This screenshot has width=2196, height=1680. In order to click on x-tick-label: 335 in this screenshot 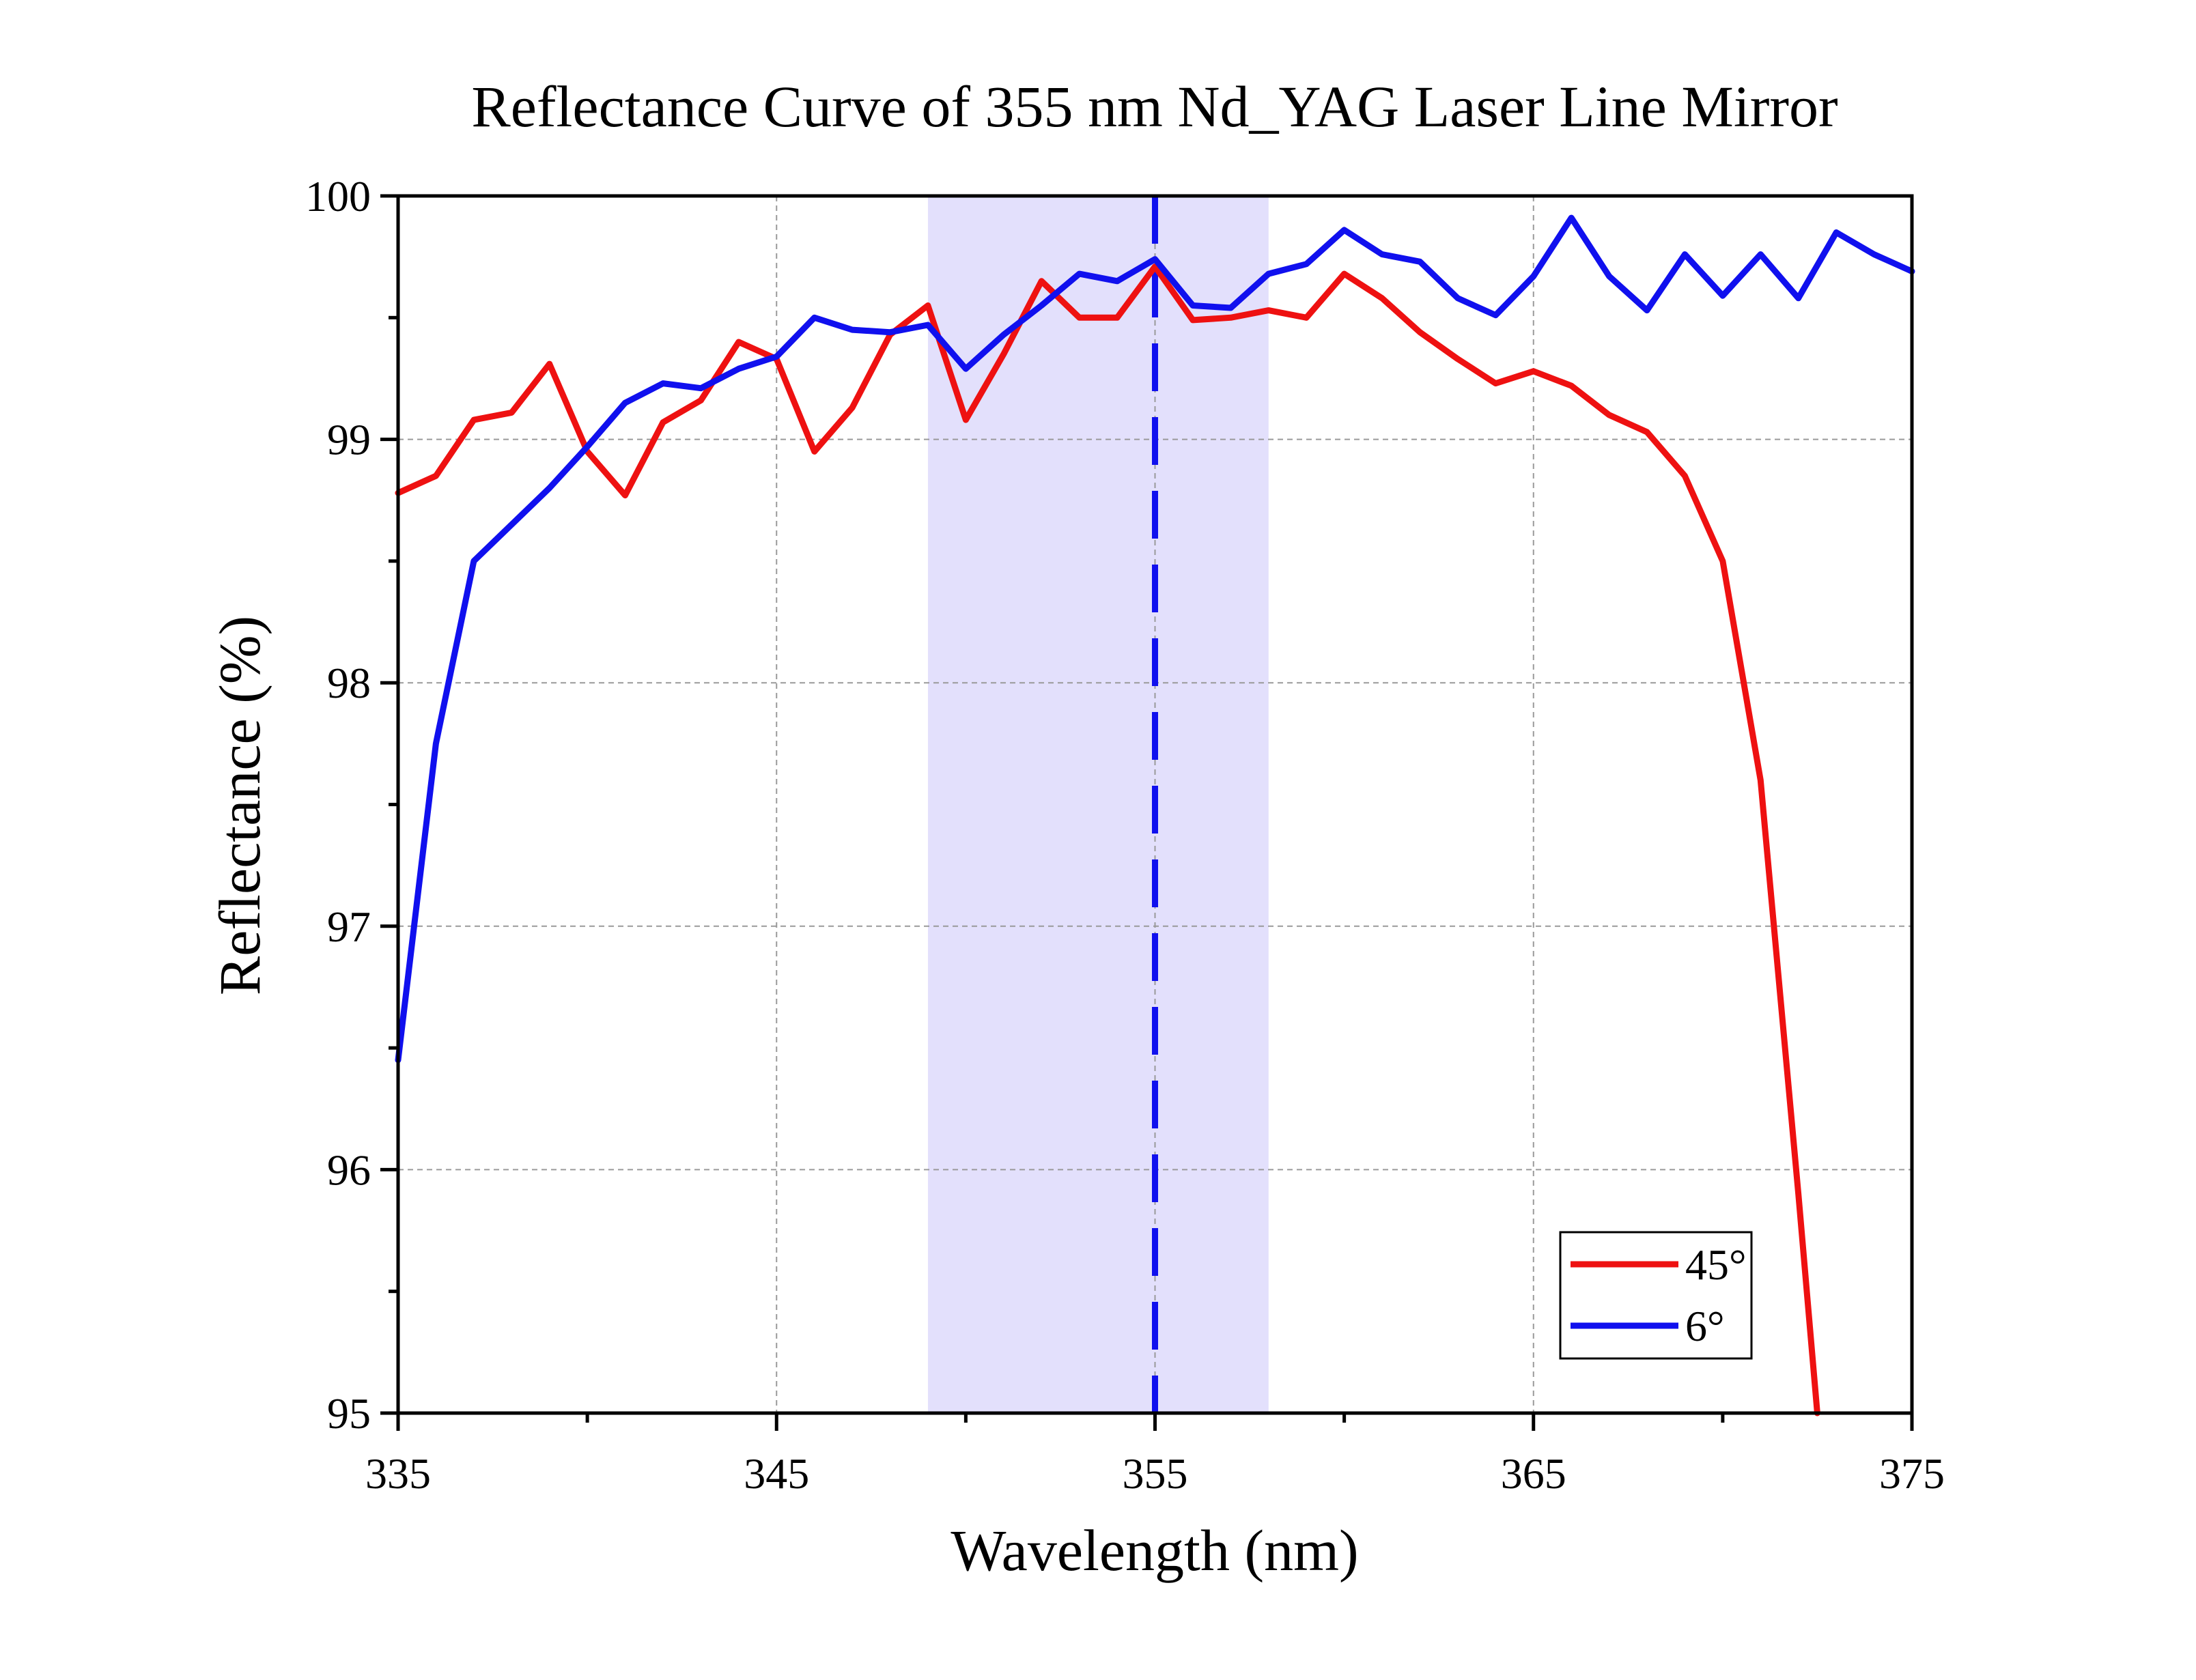, I will do `click(398, 1473)`.